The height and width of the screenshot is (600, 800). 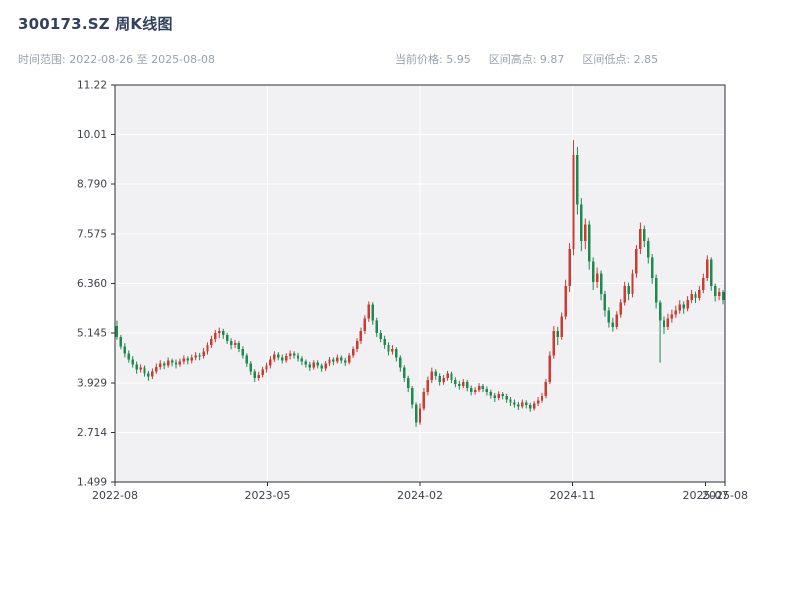 What do you see at coordinates (573, 495) in the screenshot?
I see `x-tick-label: 2024-11` at bounding box center [573, 495].